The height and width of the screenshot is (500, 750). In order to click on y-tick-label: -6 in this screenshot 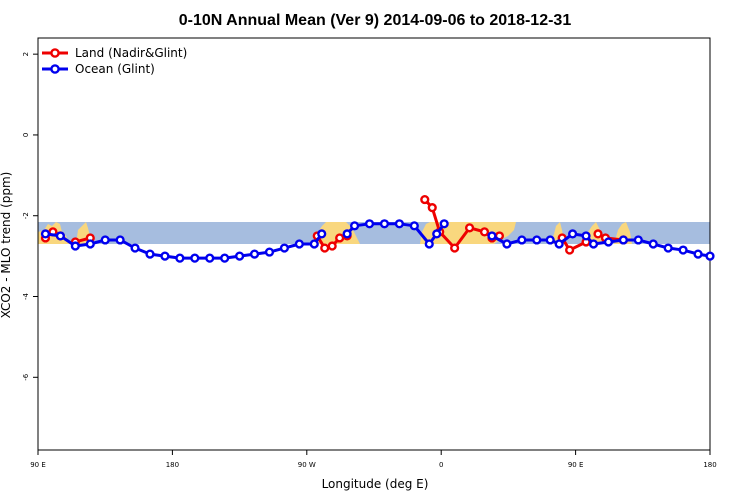, I will do `click(26, 377)`.